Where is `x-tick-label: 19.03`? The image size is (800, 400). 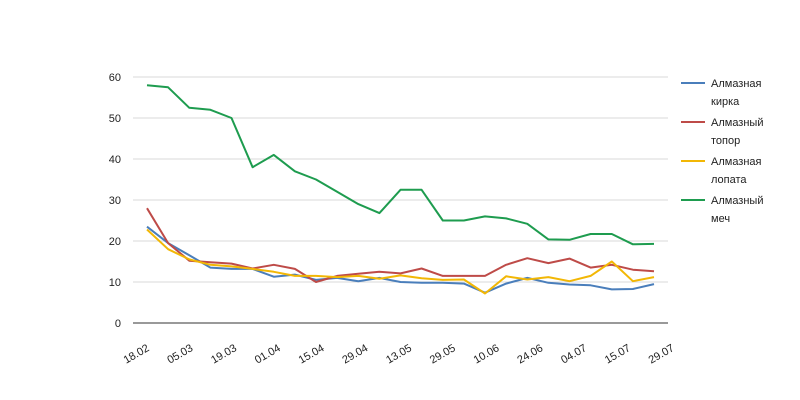 x-tick-label: 19.03 is located at coordinates (224, 354).